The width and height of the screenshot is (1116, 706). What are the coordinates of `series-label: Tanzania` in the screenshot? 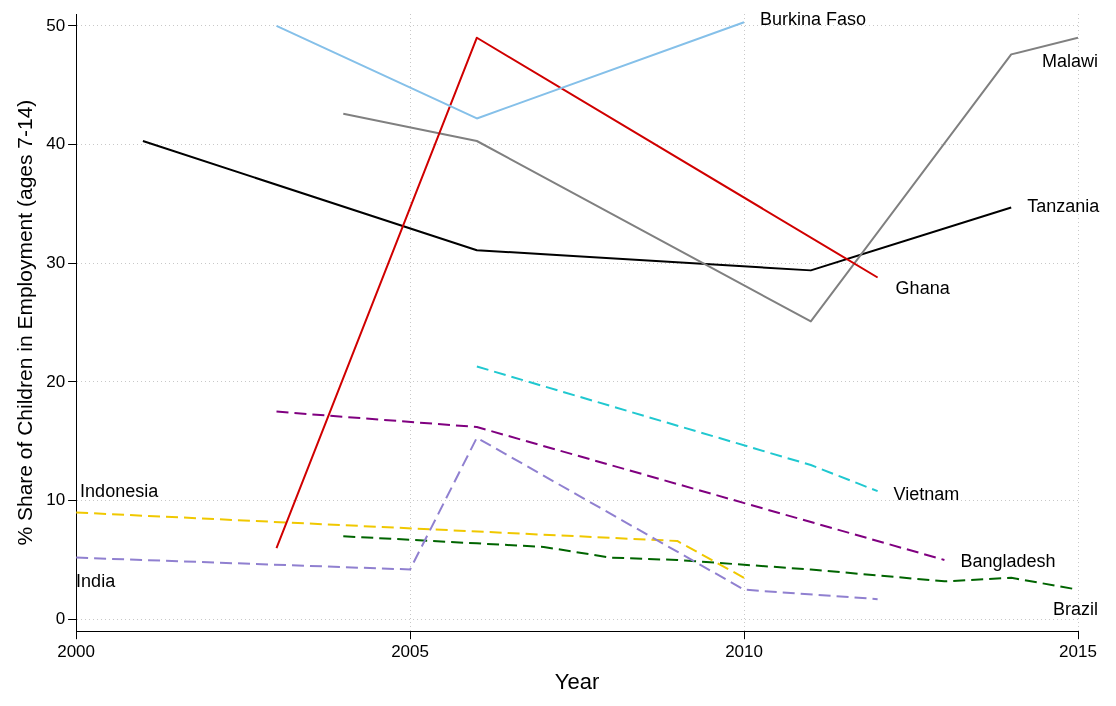 It's located at (1064, 206).